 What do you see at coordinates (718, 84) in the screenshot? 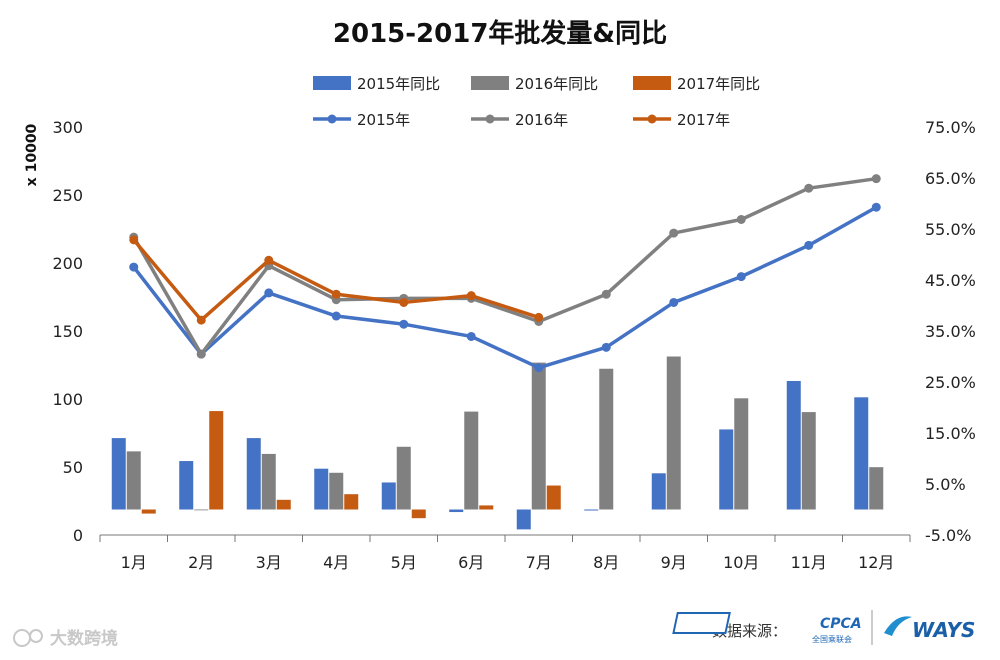
I see `legend-label: 2017年同比` at bounding box center [718, 84].